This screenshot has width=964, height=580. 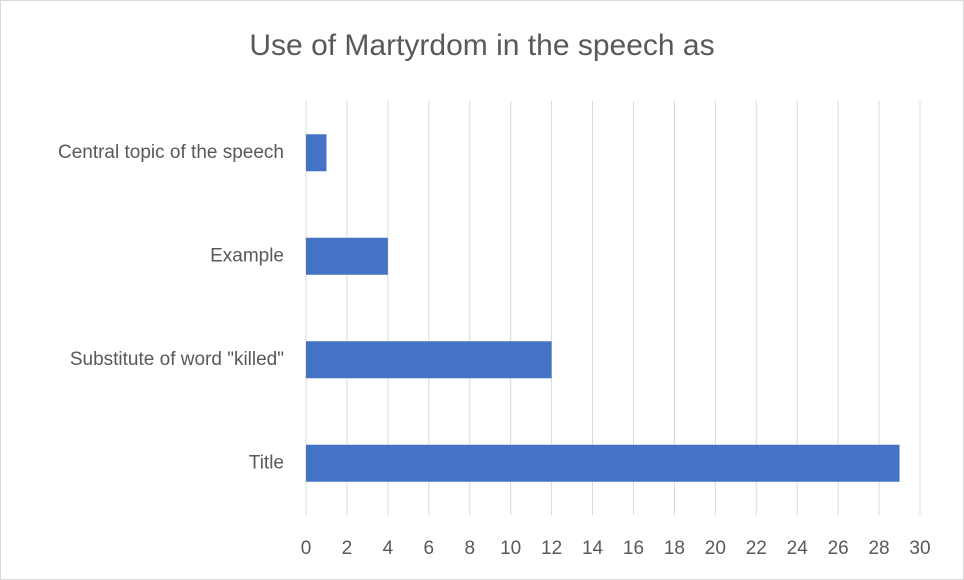 I want to click on x-tick-label: 24, so click(x=798, y=548).